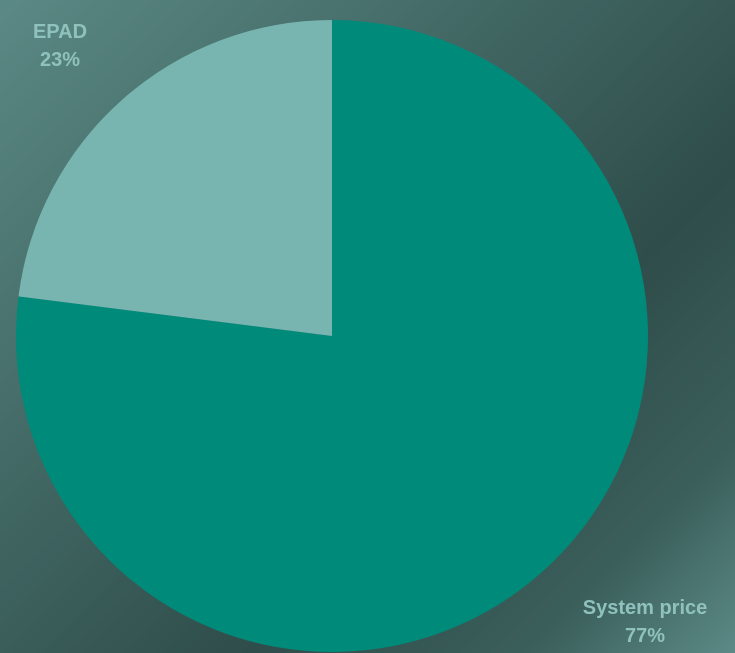 This screenshot has height=653, width=735. What do you see at coordinates (60, 60) in the screenshot?
I see `slice-value-epad: 23%` at bounding box center [60, 60].